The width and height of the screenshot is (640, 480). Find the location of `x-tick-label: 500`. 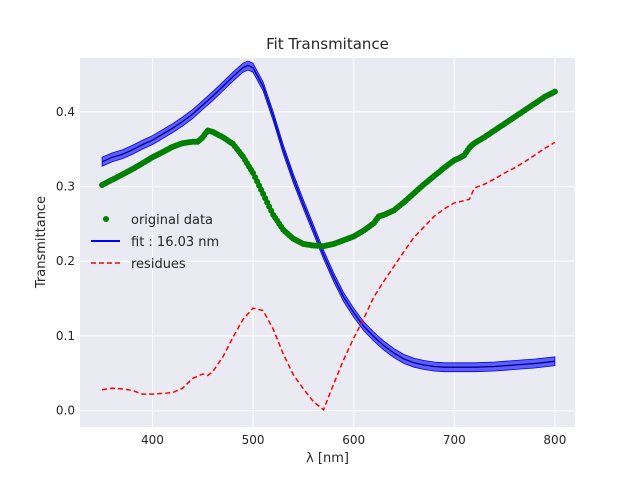

x-tick-label: 500 is located at coordinates (253, 440).